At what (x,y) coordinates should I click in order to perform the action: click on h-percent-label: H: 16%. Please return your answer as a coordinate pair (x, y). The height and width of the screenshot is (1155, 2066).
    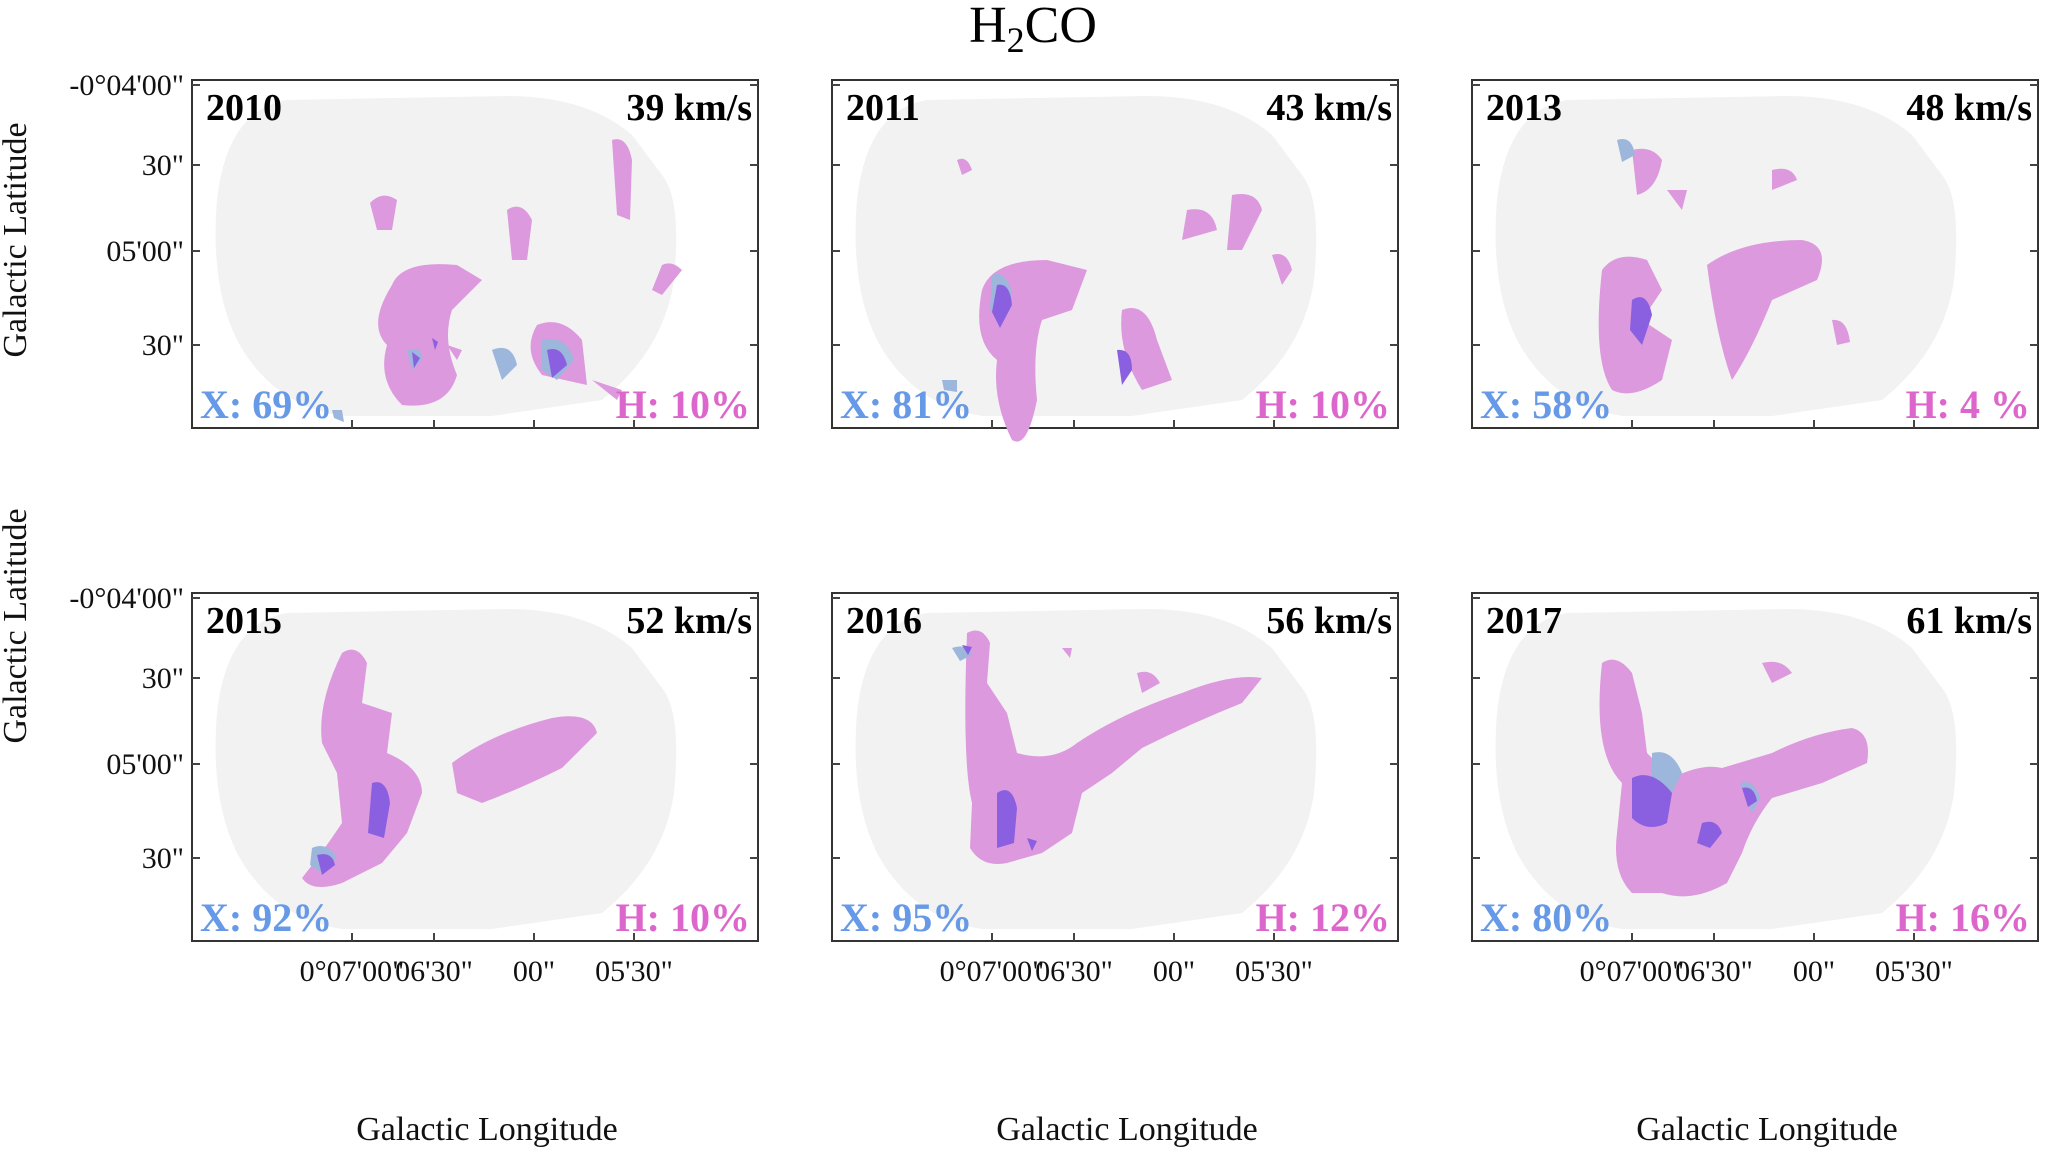
    Looking at the image, I should click on (1963, 917).